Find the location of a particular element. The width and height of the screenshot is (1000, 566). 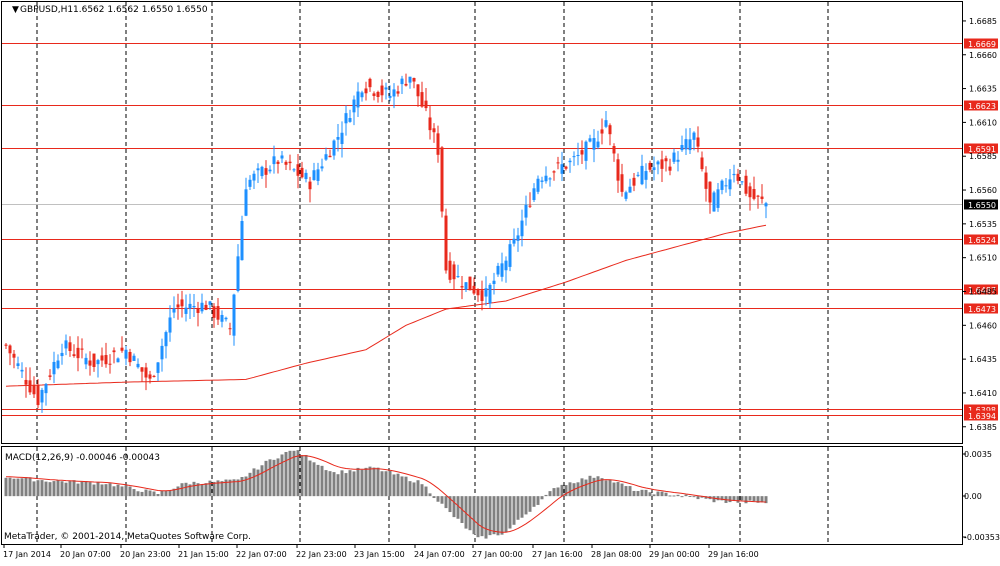

price-tick-label: 1.6610 is located at coordinates (983, 122).